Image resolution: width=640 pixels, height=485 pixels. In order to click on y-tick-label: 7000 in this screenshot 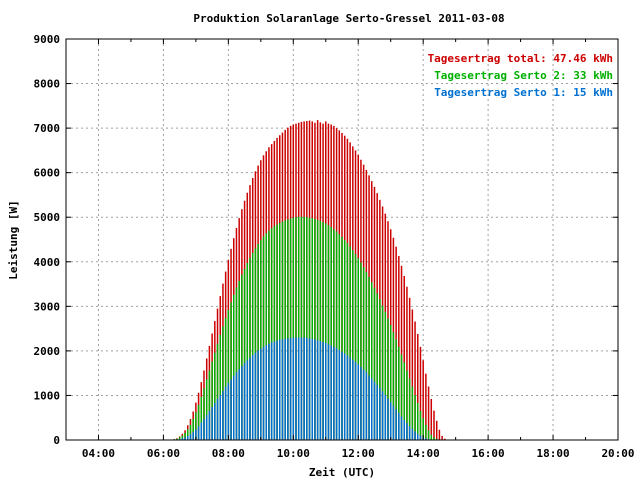, I will do `click(47, 128)`.